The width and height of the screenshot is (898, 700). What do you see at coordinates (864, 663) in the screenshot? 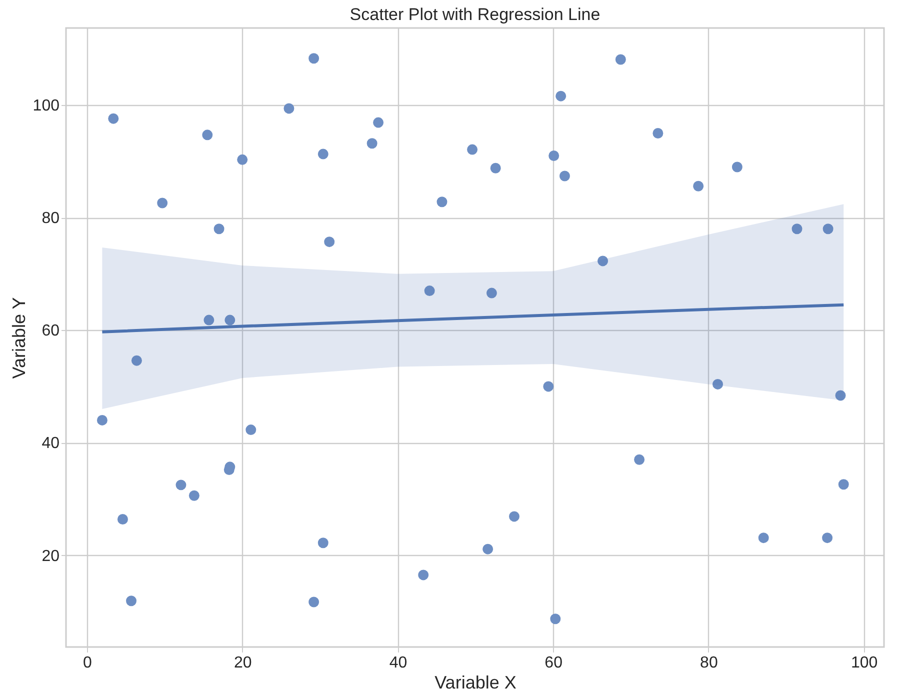
I see `x-tick-label: 100` at bounding box center [864, 663].